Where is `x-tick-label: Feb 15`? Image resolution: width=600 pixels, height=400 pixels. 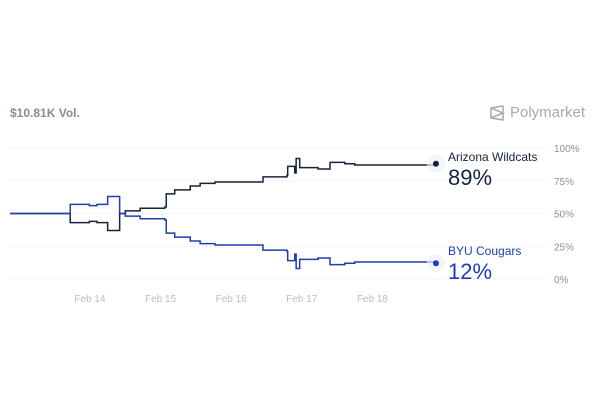 x-tick-label: Feb 15 is located at coordinates (161, 299).